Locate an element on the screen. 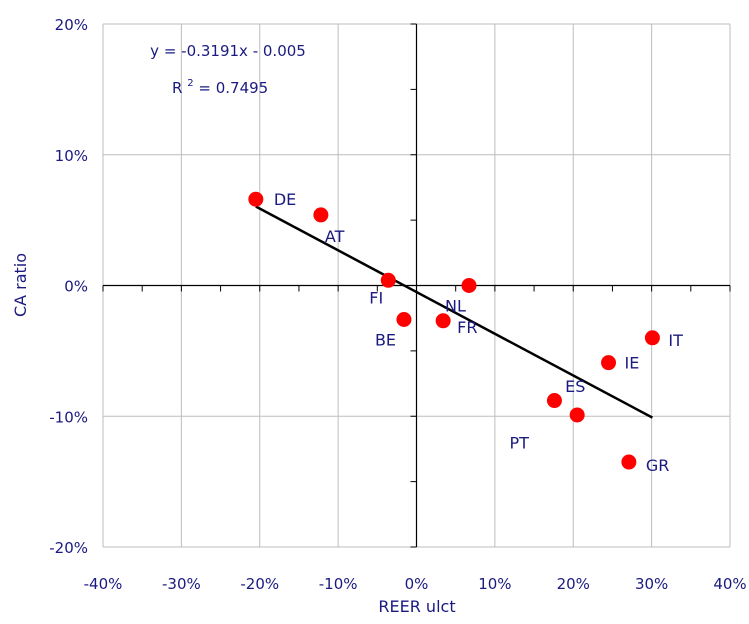  regression-equation: y = -0.3191x - 0.005 is located at coordinates (228, 51).